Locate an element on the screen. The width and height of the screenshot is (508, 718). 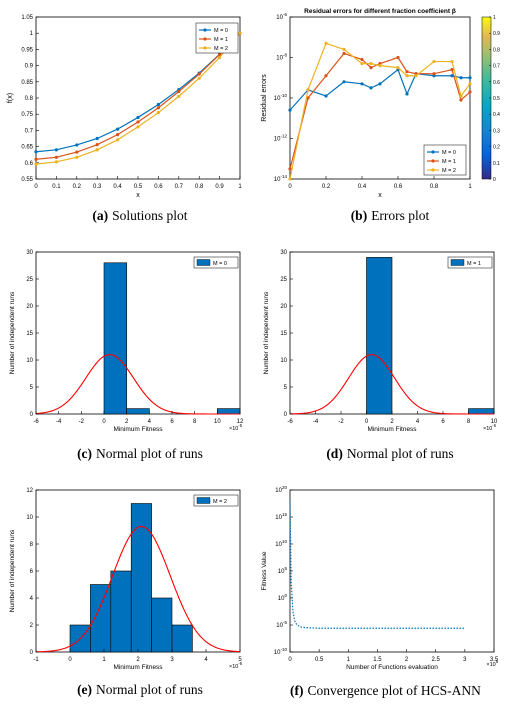
y-tick-label: 0.75 is located at coordinates (27, 115).